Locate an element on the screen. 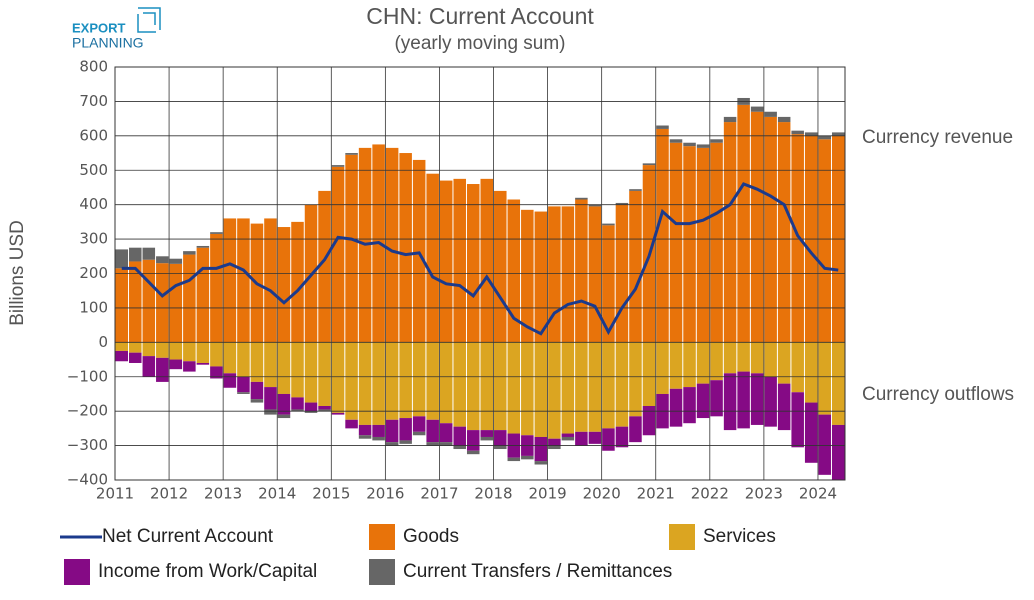 Image resolution: width=1034 pixels, height=600 pixels. y-tick-label: 700 is located at coordinates (93, 101).